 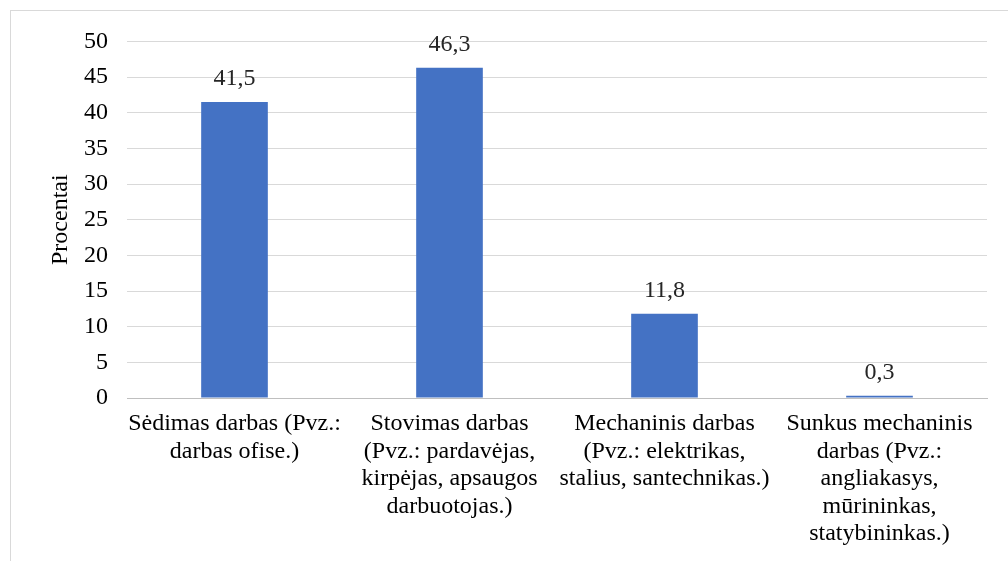 What do you see at coordinates (234, 77) in the screenshot?
I see `data-label: 41,5` at bounding box center [234, 77].